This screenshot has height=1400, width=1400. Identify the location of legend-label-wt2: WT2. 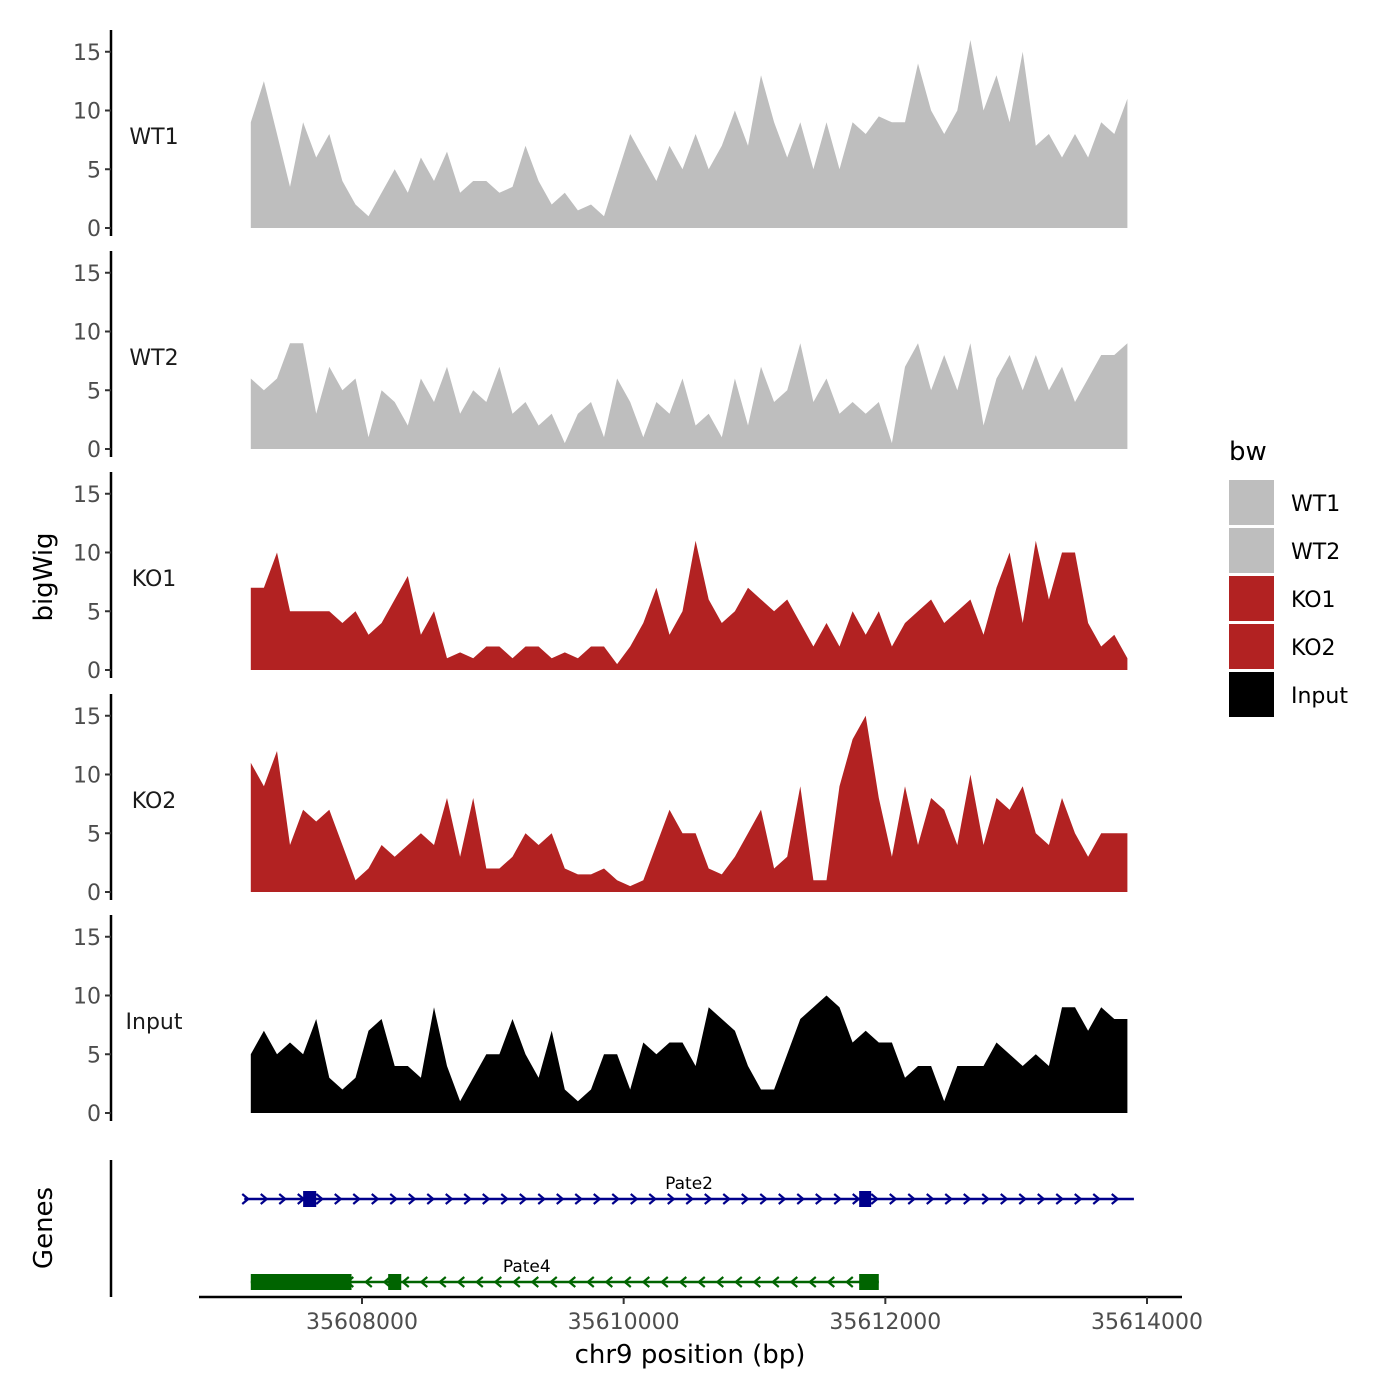
(1315, 552).